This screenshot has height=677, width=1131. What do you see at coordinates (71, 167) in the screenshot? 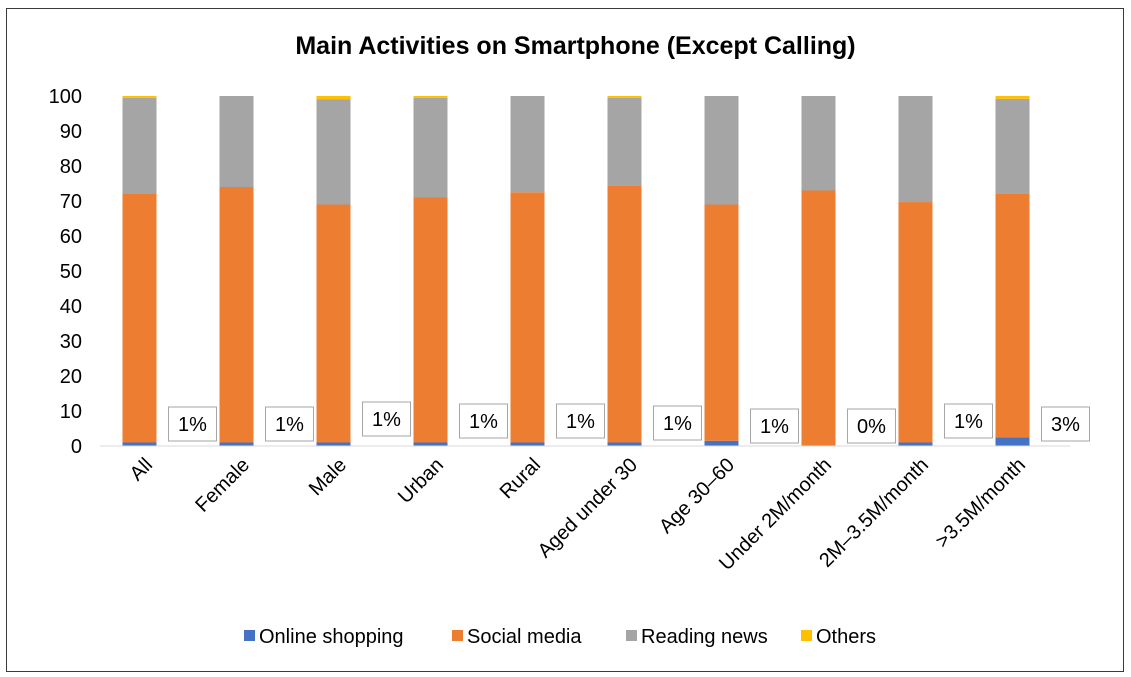
I see `y-tick-label: 80` at bounding box center [71, 167].